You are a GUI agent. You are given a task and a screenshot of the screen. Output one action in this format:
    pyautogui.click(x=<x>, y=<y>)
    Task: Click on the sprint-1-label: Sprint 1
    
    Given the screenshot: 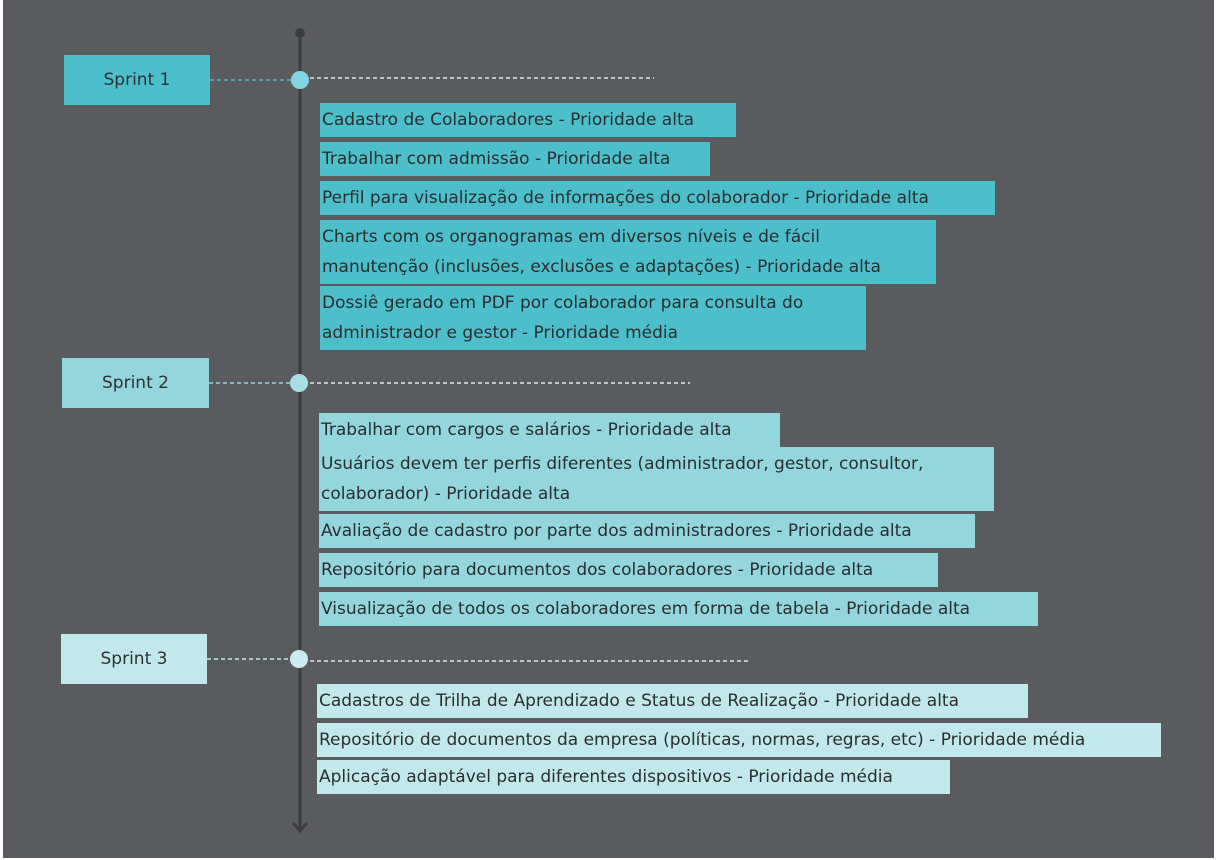 What is the action you would take?
    pyautogui.click(x=137, y=80)
    